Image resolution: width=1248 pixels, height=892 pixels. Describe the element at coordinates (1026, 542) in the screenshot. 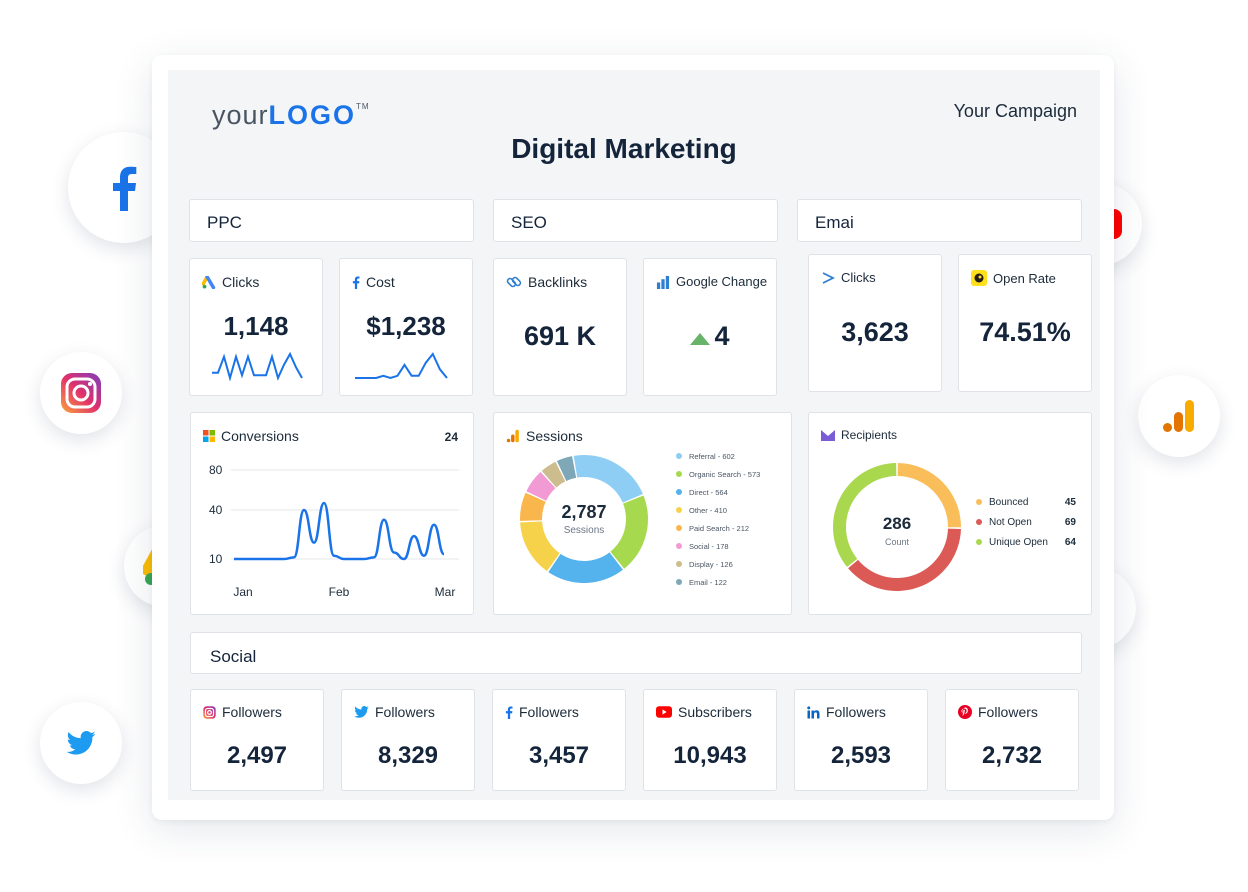

I see `legend-item: Unique Open 64` at that location.